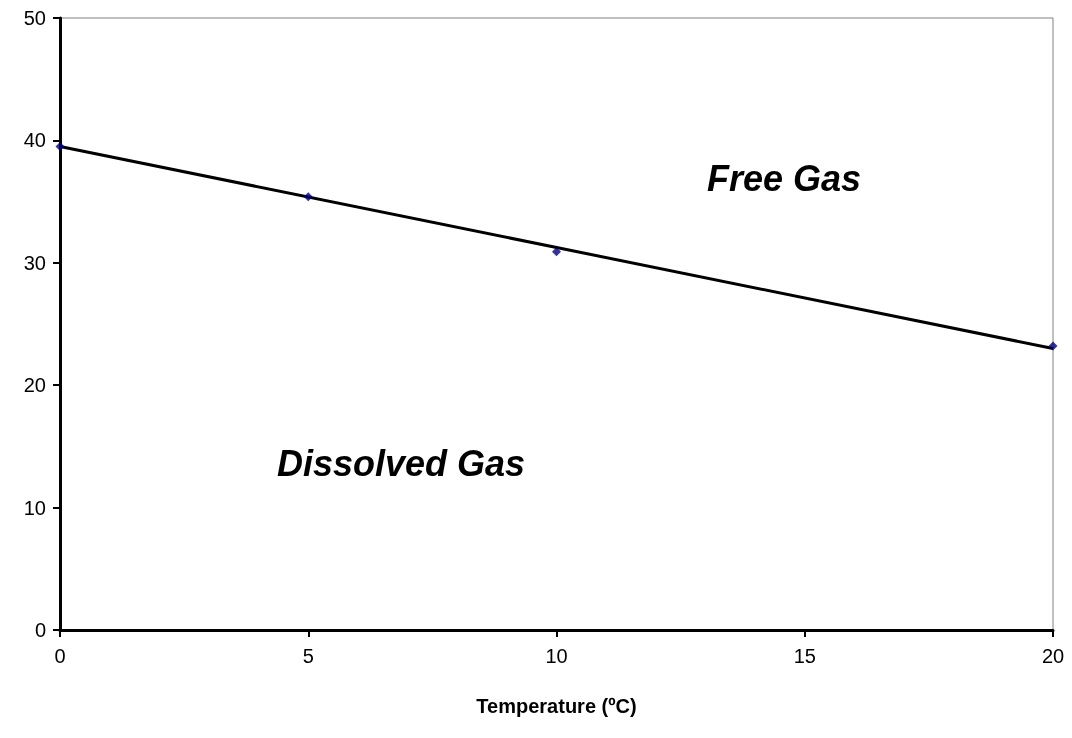 Image resolution: width=1072 pixels, height=738 pixels. Describe the element at coordinates (804, 656) in the screenshot. I see `x-tick-label: 15` at that location.